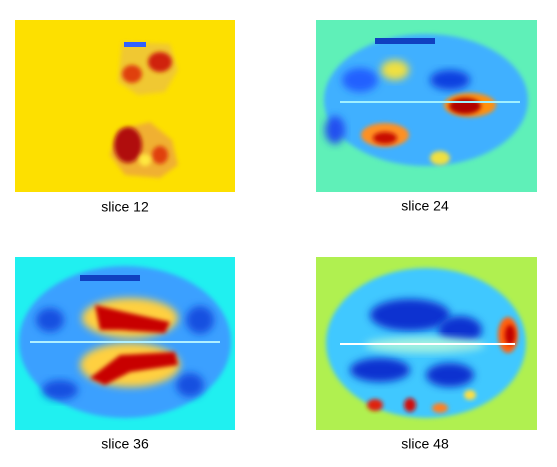 This screenshot has height=467, width=557. I want to click on slice-label: slice 48, so click(425, 444).